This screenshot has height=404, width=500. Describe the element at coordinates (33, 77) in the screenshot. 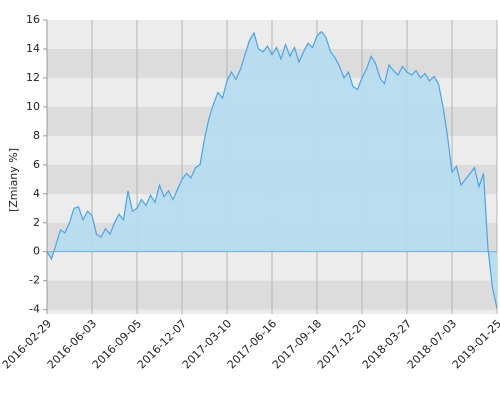

I see `y-tick-label: 12` at that location.